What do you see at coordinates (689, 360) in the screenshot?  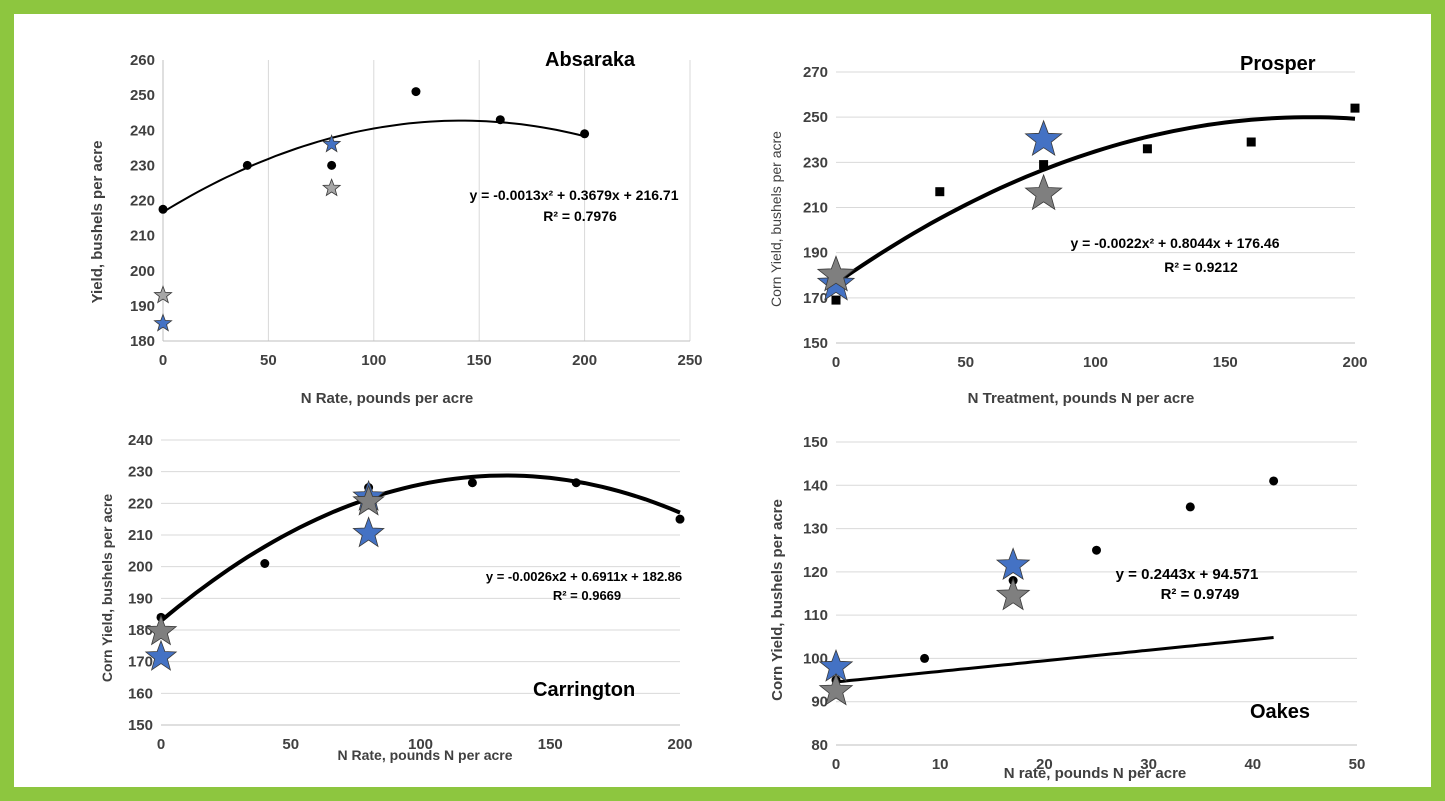 I see `x-tick-label: 250` at bounding box center [689, 360].